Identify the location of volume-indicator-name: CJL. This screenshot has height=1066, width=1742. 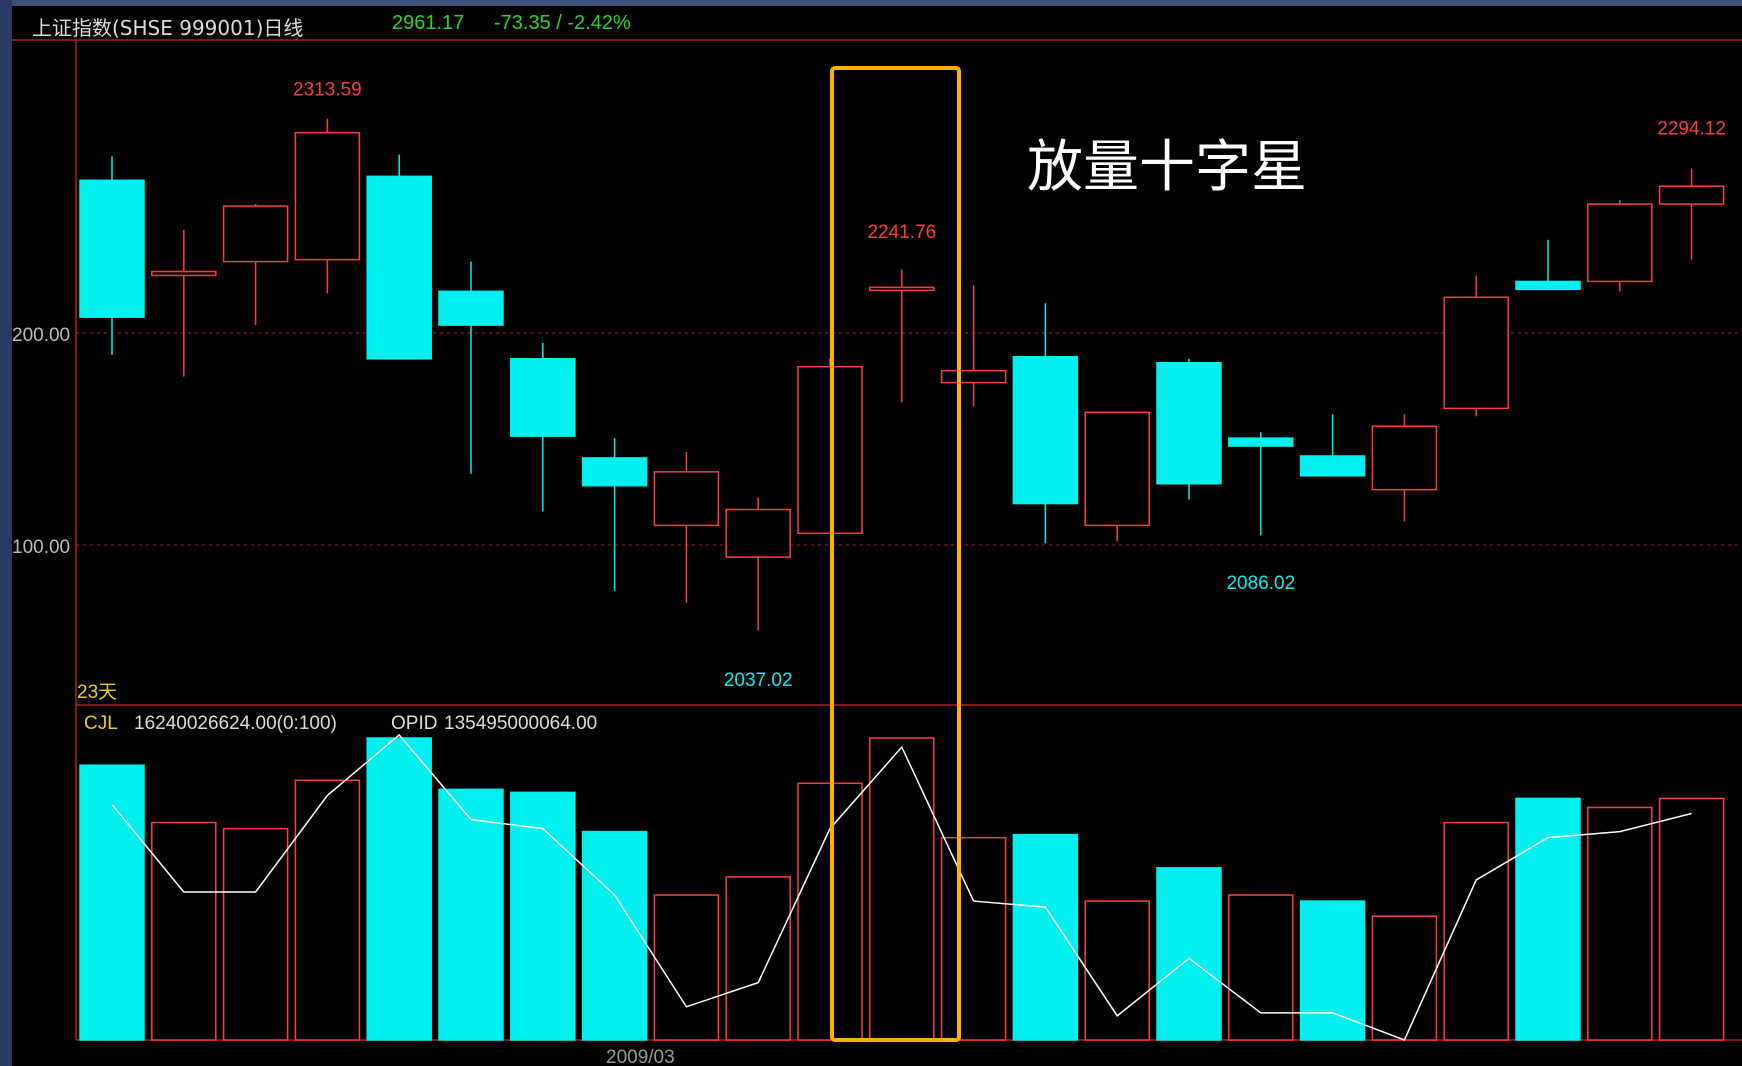
(101, 723).